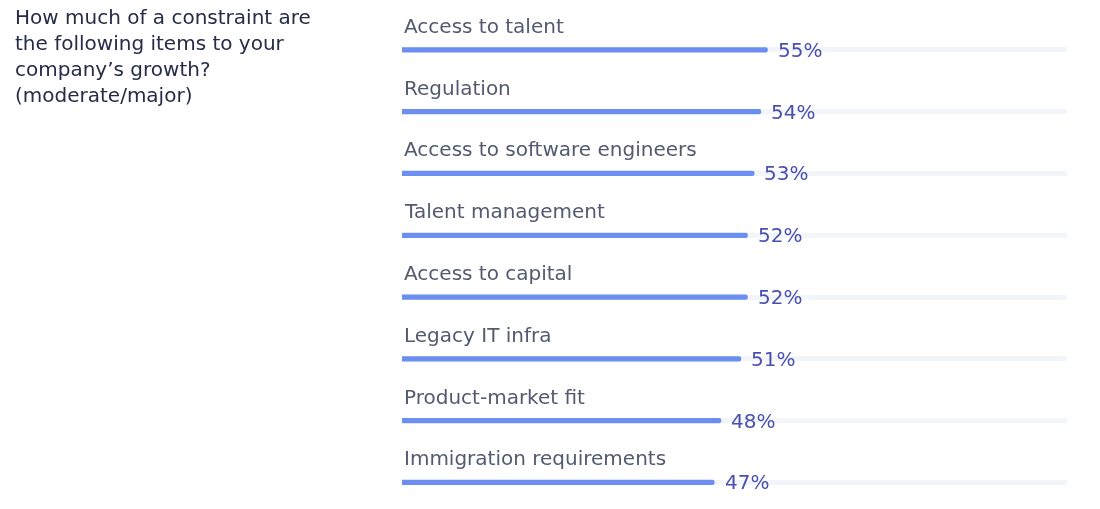 Image resolution: width=1100 pixels, height=509 pixels. What do you see at coordinates (786, 173) in the screenshot?
I see `data-label: 53%` at bounding box center [786, 173].